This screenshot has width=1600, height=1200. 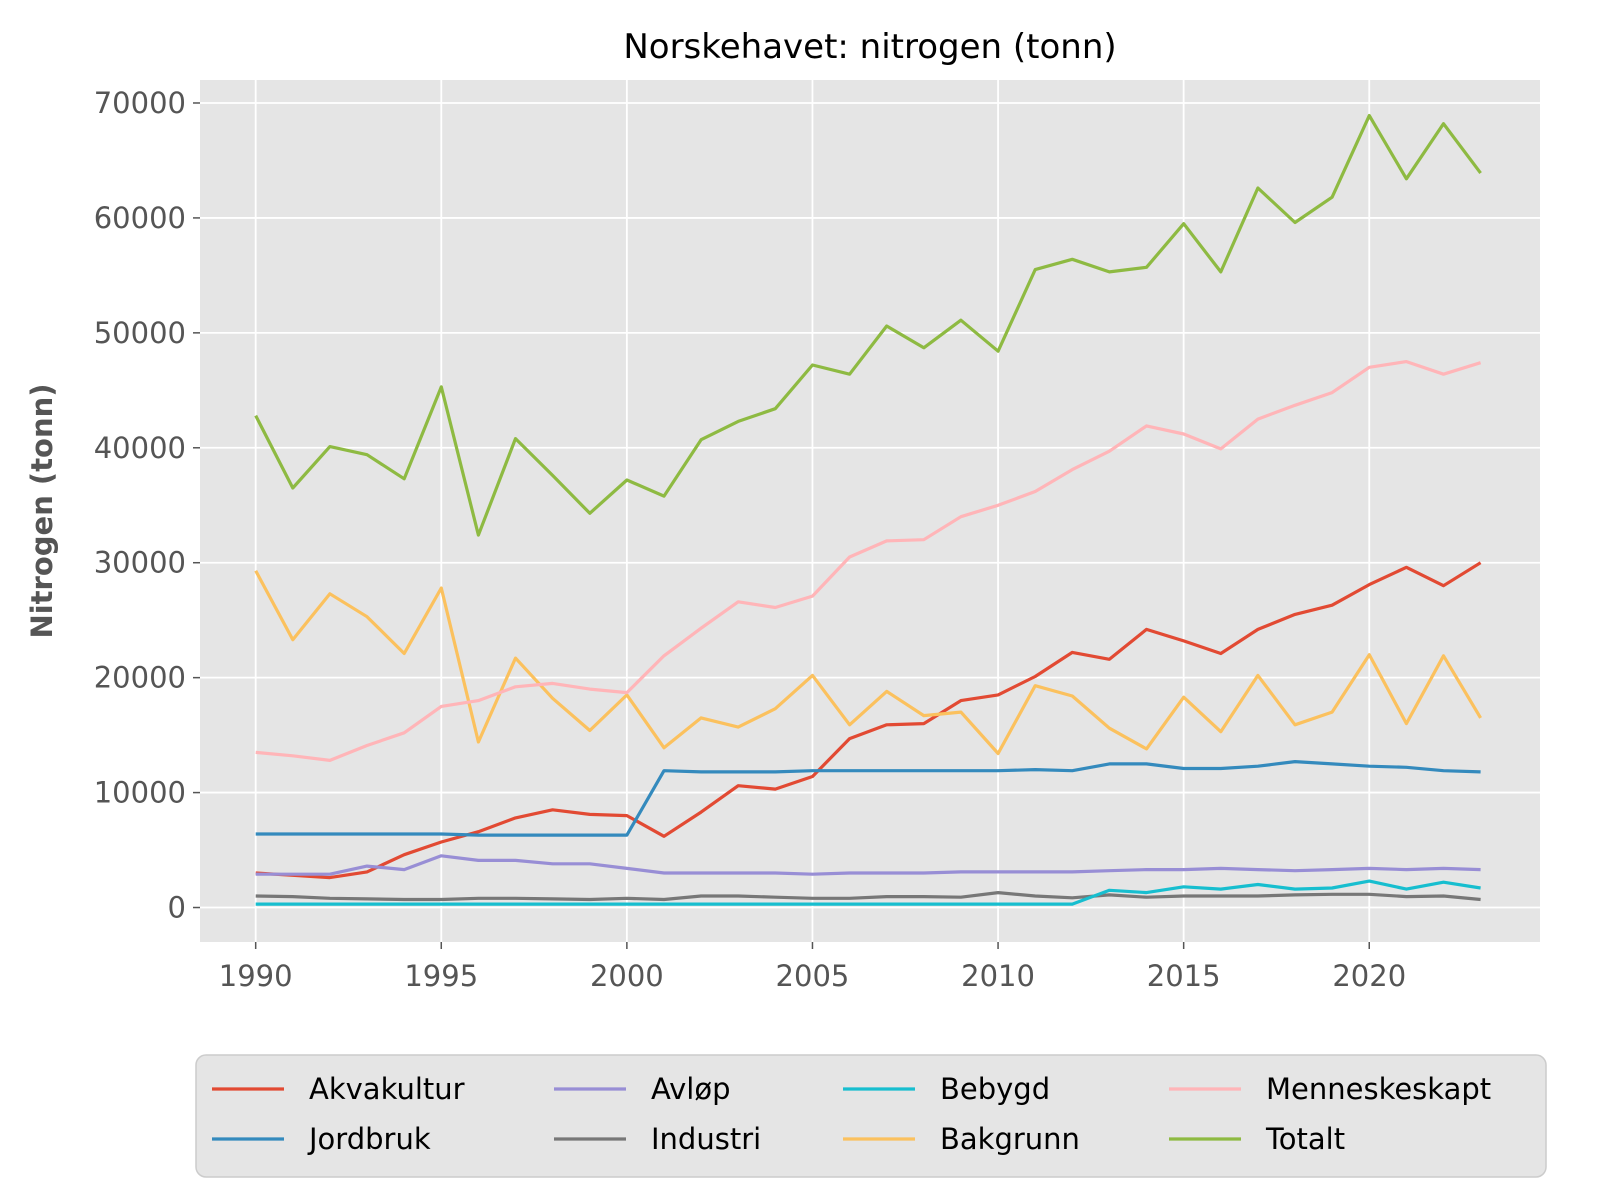 I want to click on series-line-bakgrunn, so click(x=868, y=663).